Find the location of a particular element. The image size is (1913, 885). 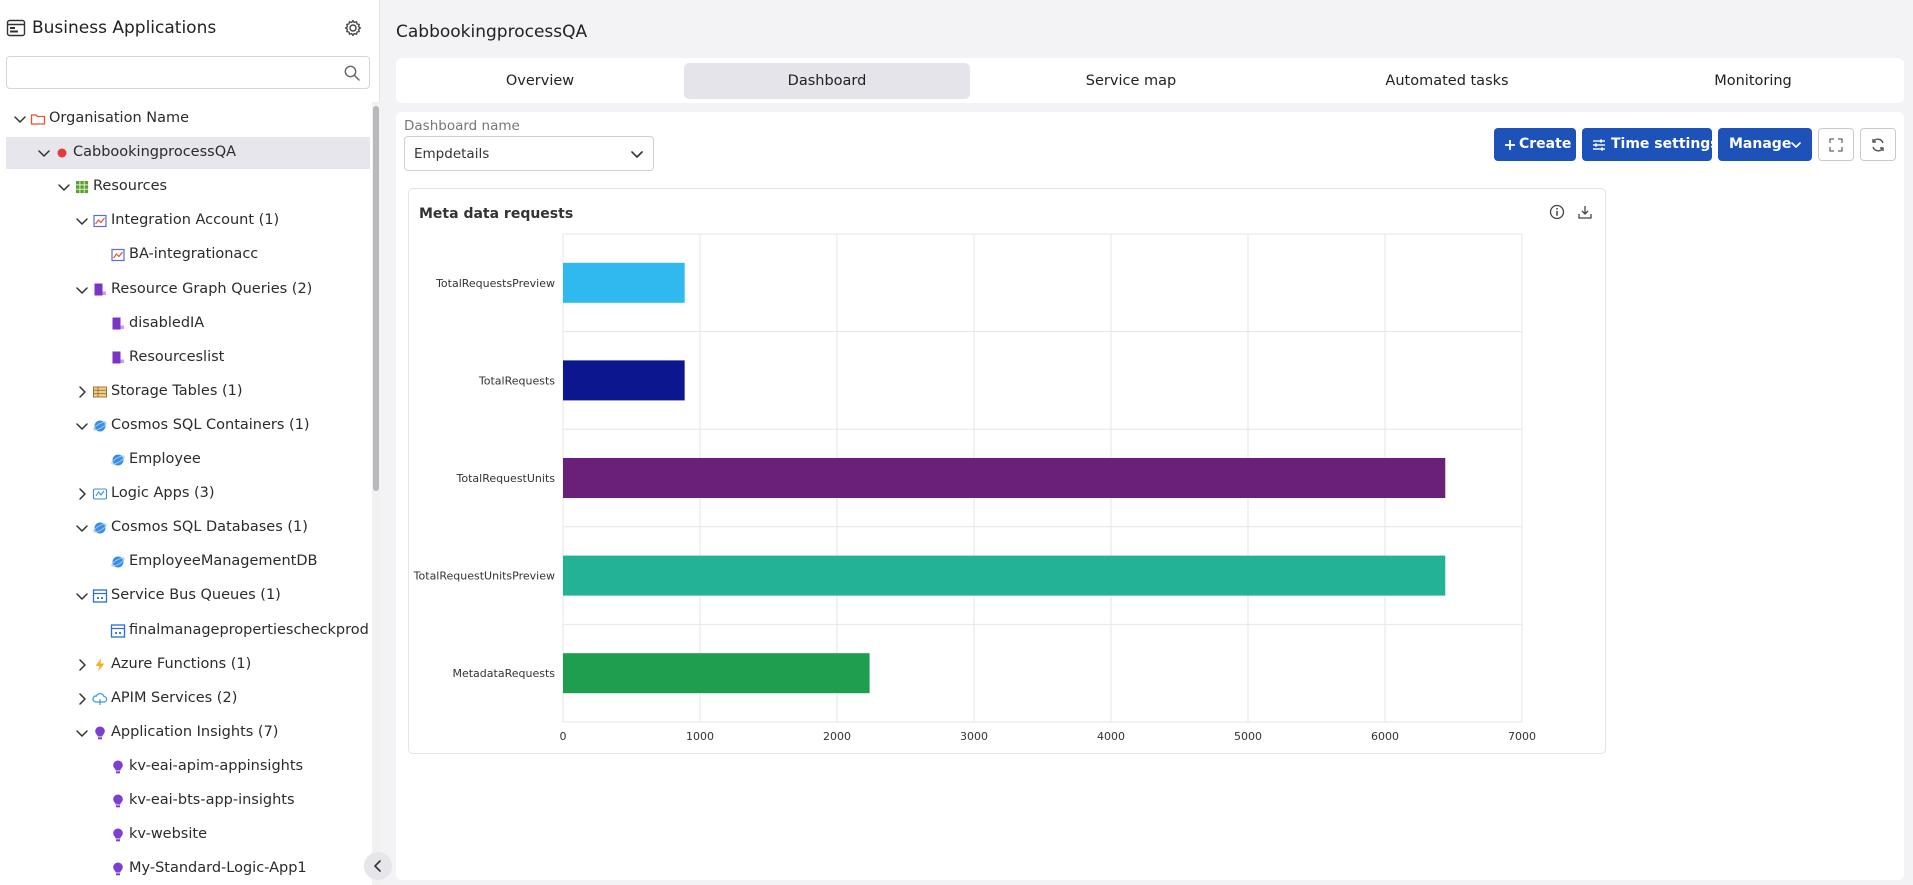

tree-item: kv-website is located at coordinates (188, 835).